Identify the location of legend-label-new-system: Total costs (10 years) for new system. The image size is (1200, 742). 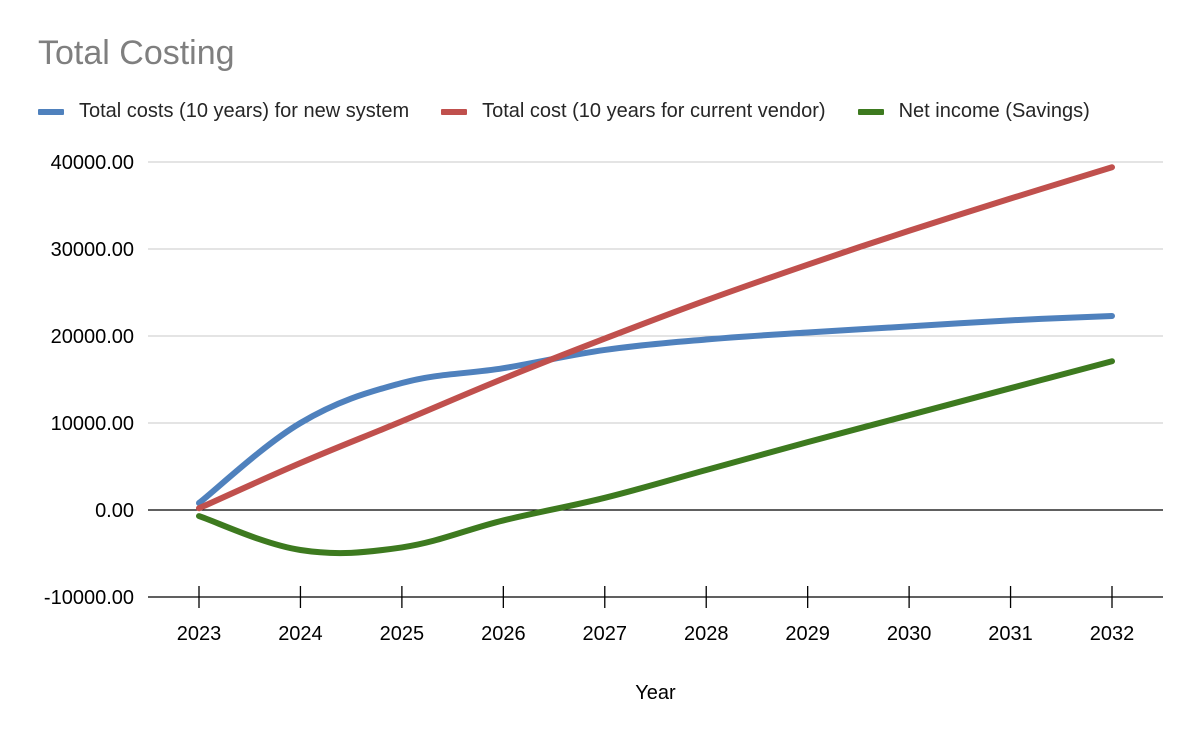
(244, 111).